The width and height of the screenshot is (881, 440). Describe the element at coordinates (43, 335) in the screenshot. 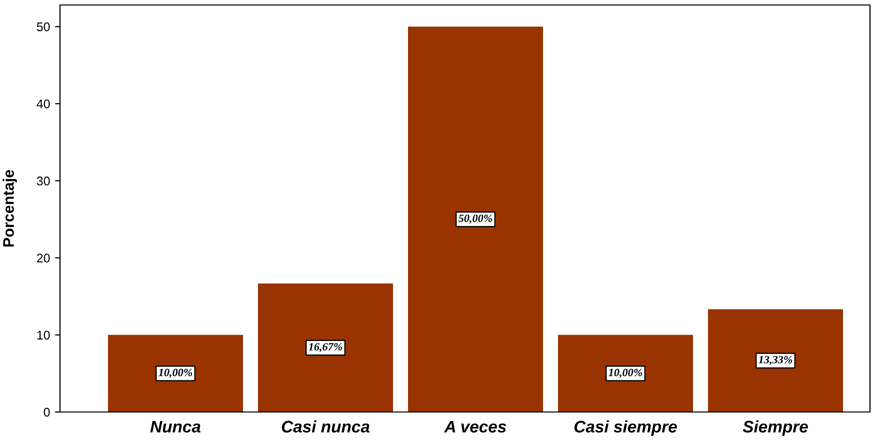

I see `y-tick-label: 10` at that location.